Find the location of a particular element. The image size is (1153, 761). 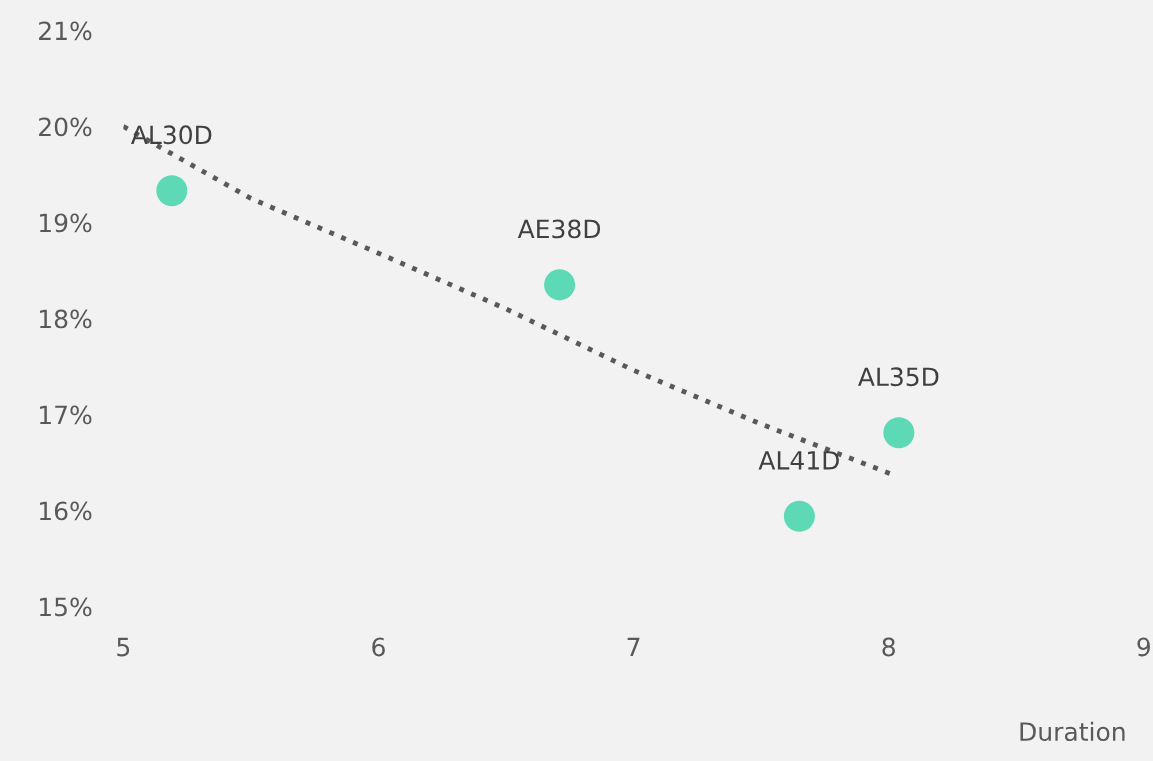

y-tick-label: 17% is located at coordinates (66, 415).